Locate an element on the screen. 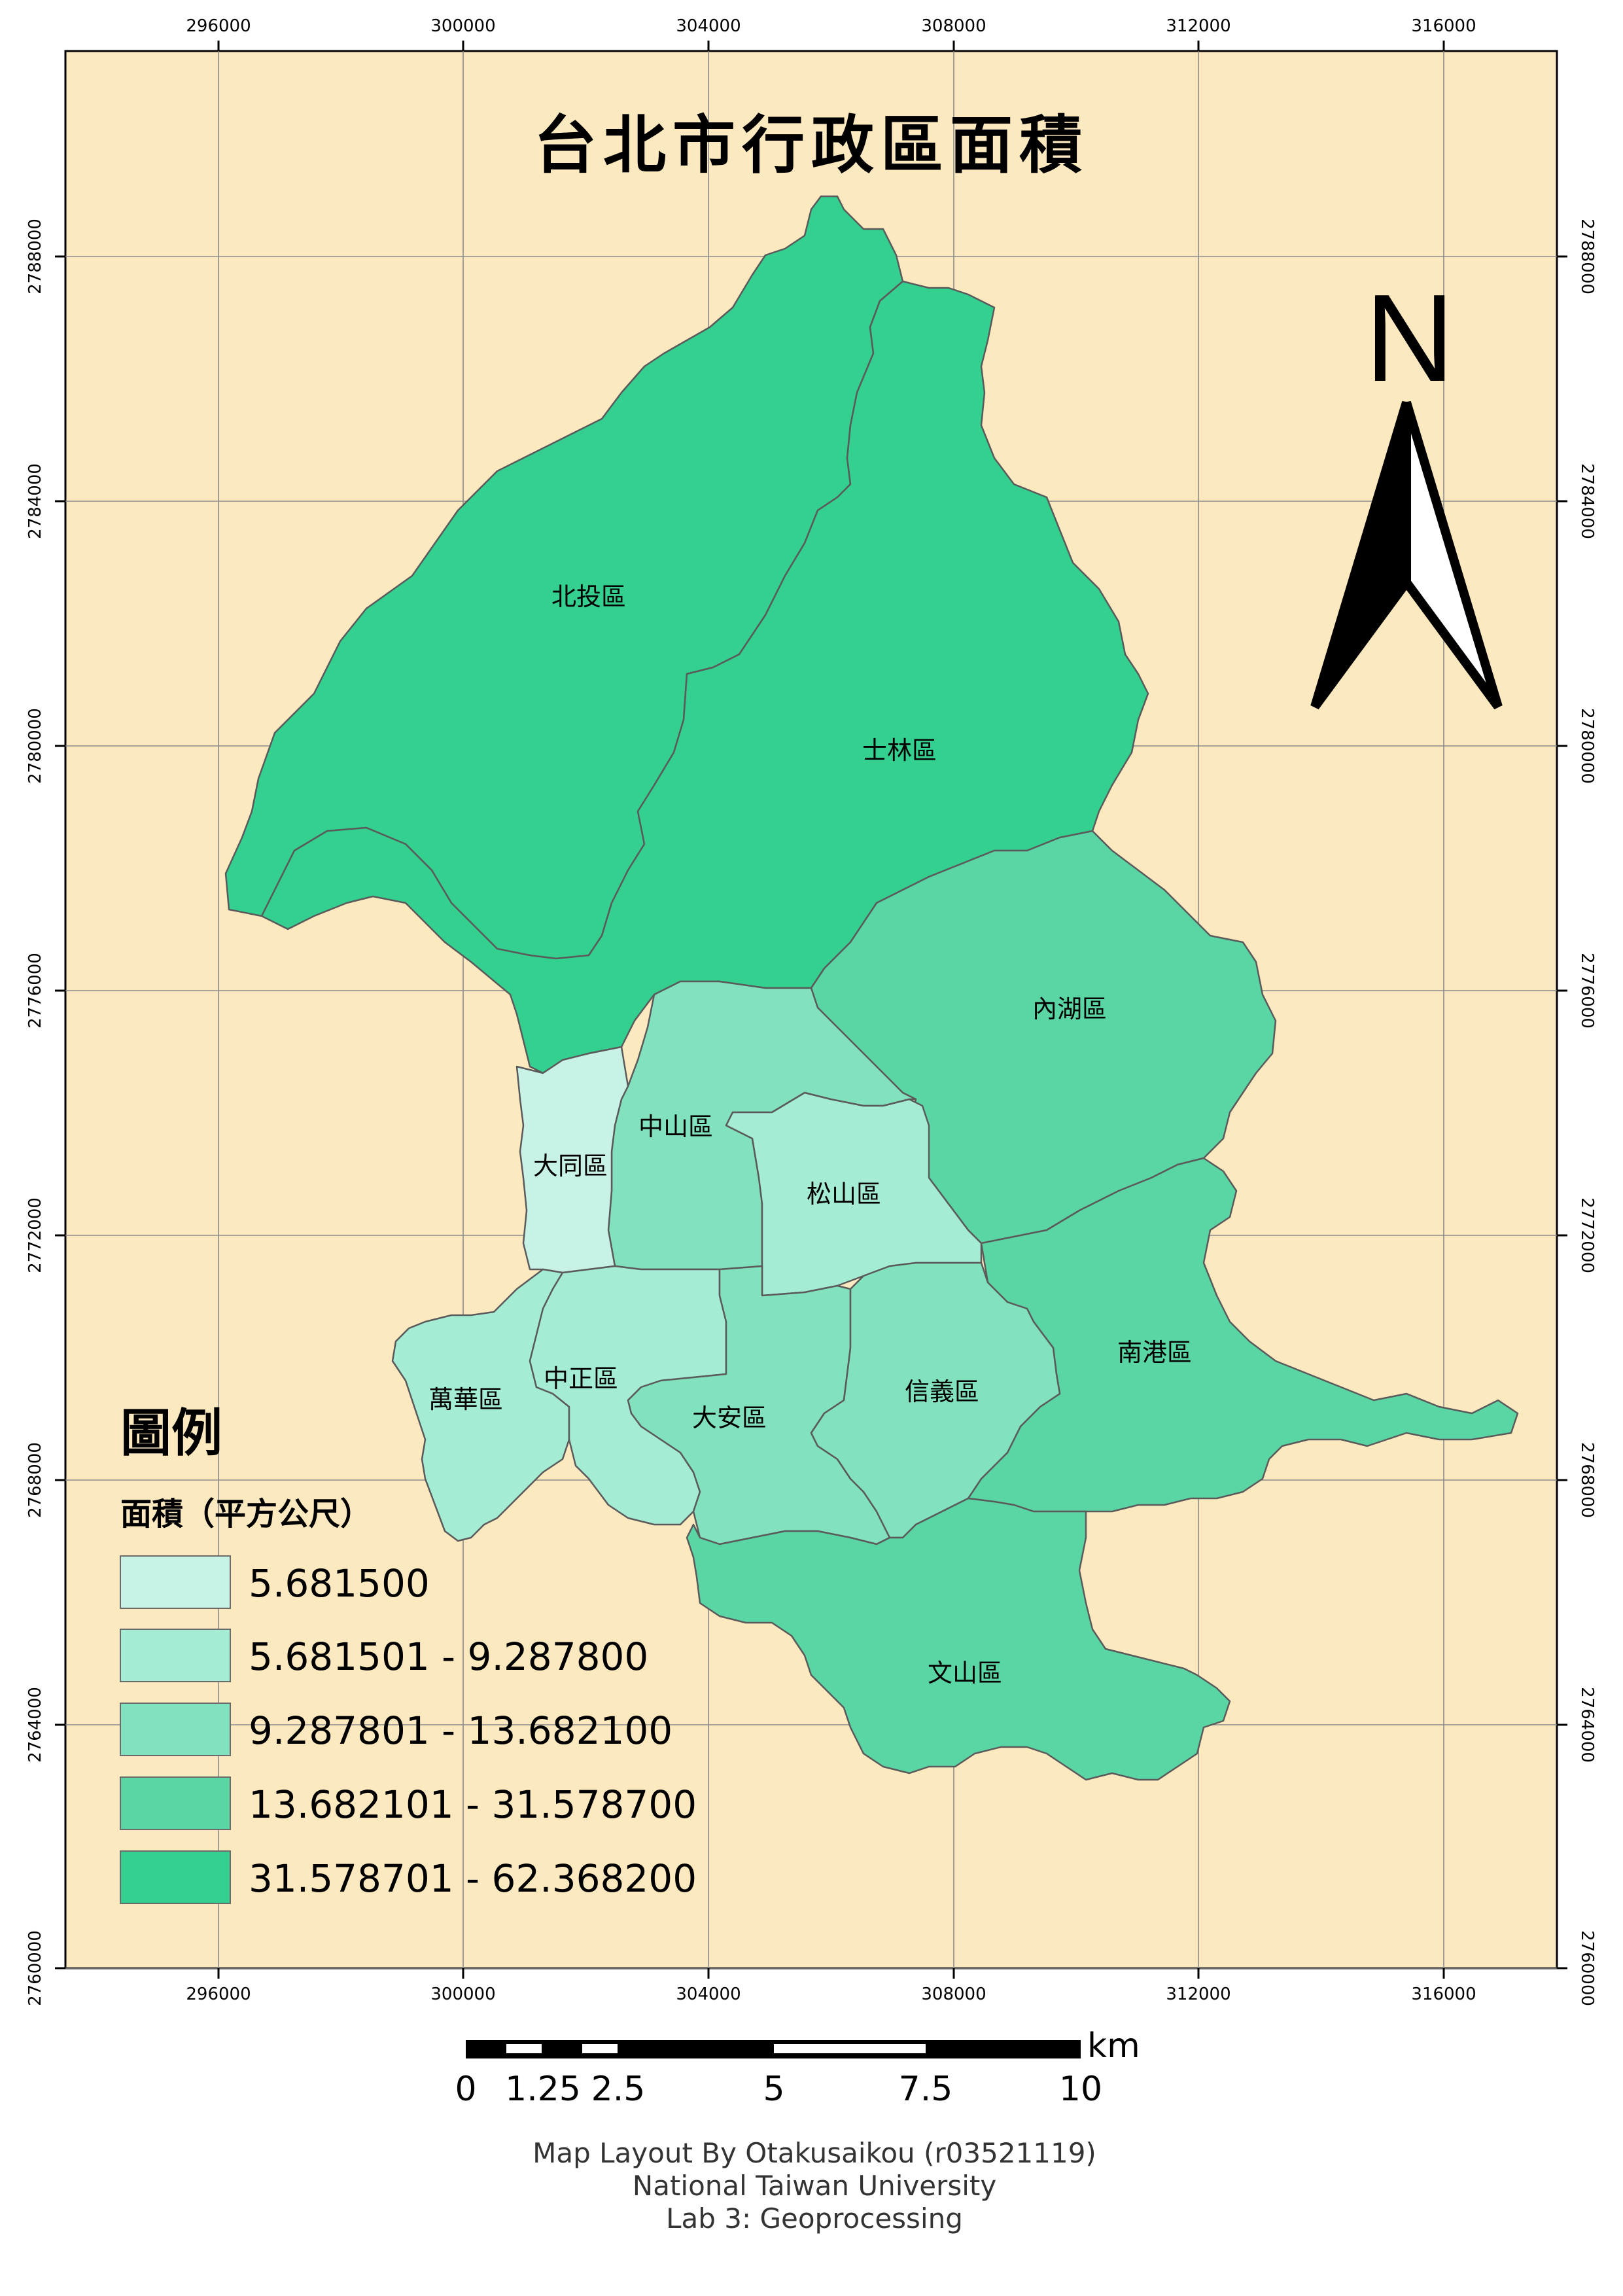 This screenshot has height=2296, width=1623. credit-line: National Taiwan University is located at coordinates (814, 2186).